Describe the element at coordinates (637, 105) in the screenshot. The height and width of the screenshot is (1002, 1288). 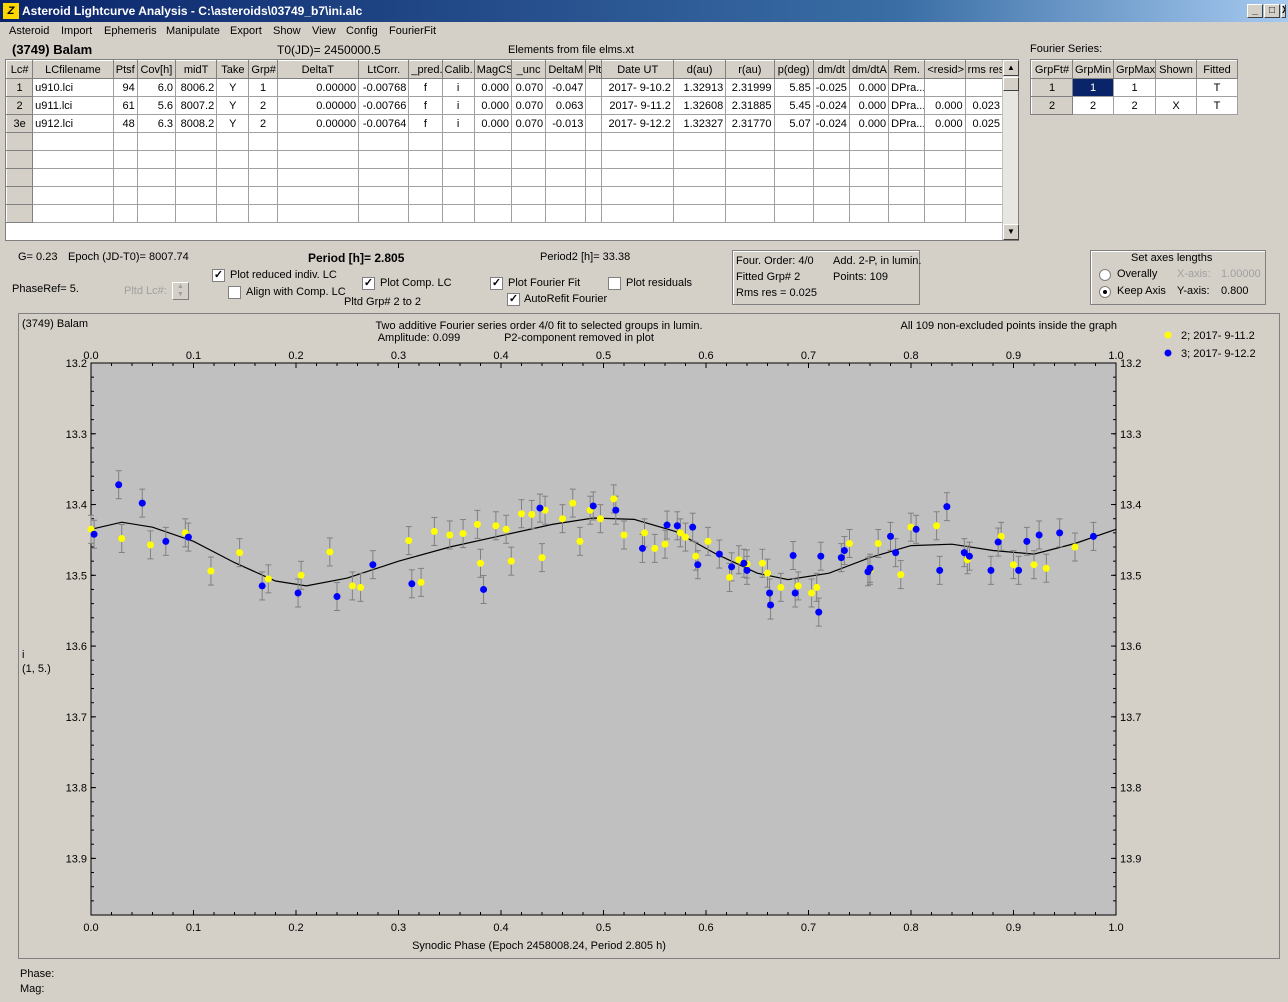
I see `table-cell: 2017- 9-11.2` at that location.